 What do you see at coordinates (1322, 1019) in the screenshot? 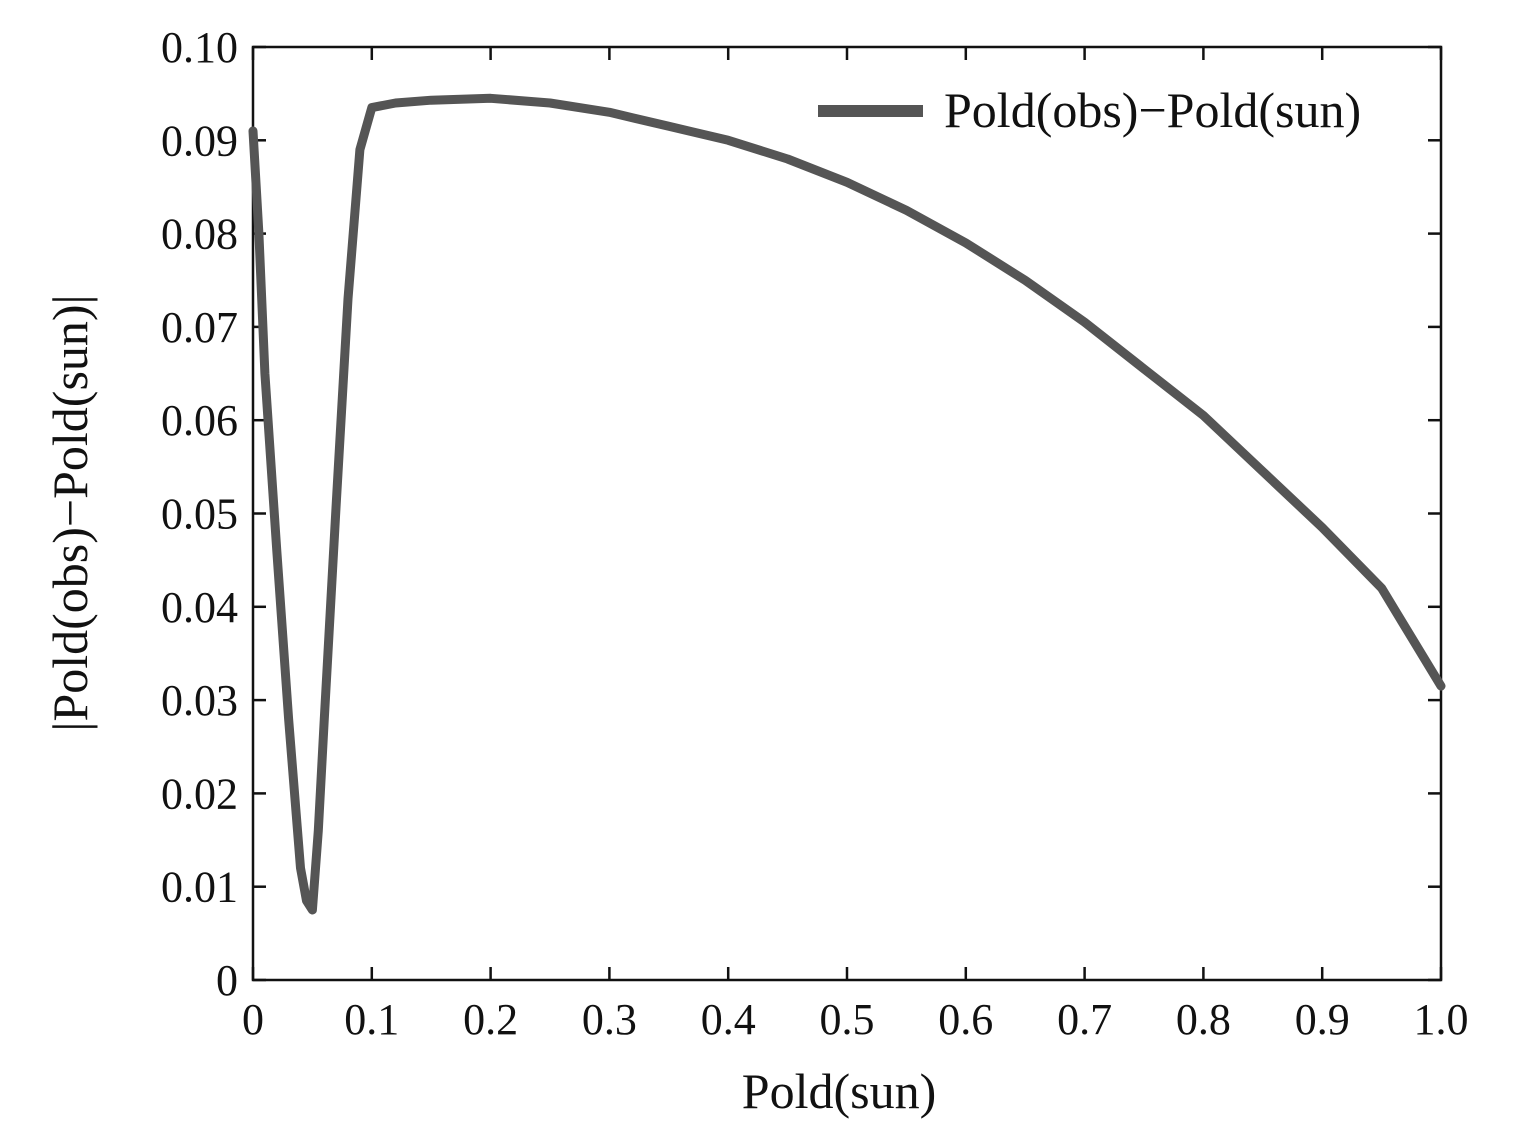
I see `x-tick-label: 0.9` at bounding box center [1322, 1019].